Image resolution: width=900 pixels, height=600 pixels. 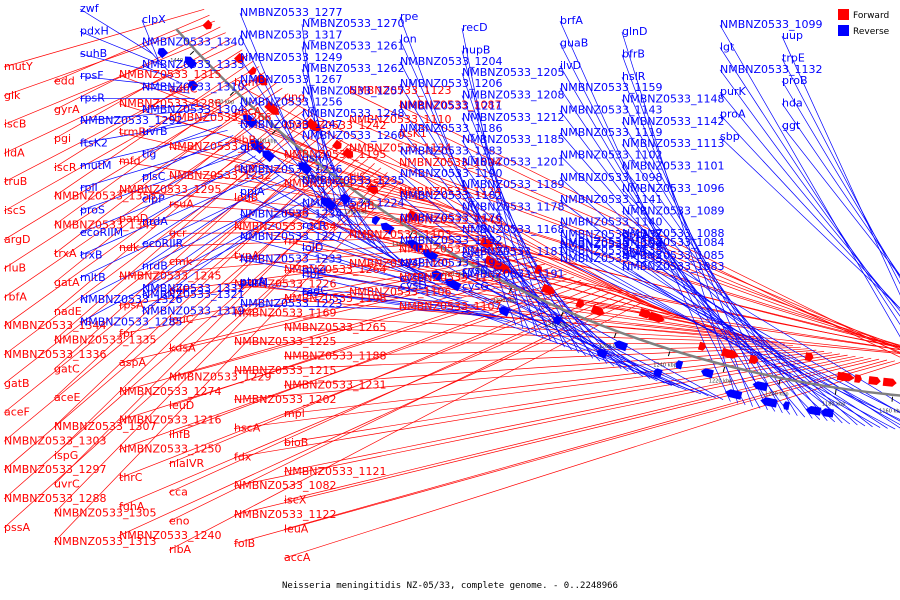 I want to click on reverse-gene-label: NMBNZ0533_1212, so click(x=513, y=117).